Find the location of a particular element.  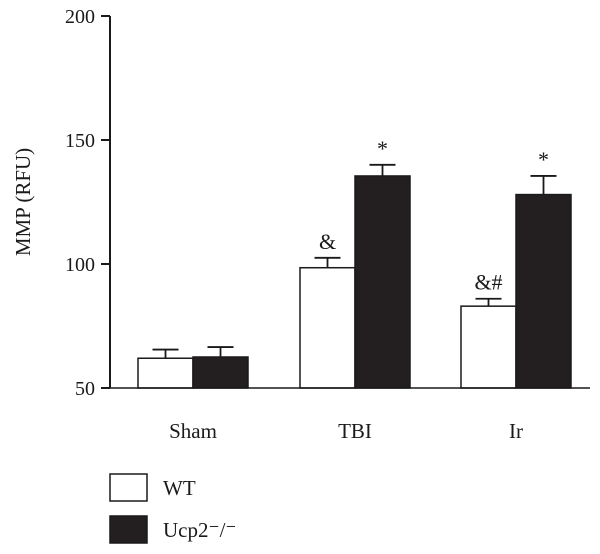

y-tick-label: 50 is located at coordinates (85, 389).